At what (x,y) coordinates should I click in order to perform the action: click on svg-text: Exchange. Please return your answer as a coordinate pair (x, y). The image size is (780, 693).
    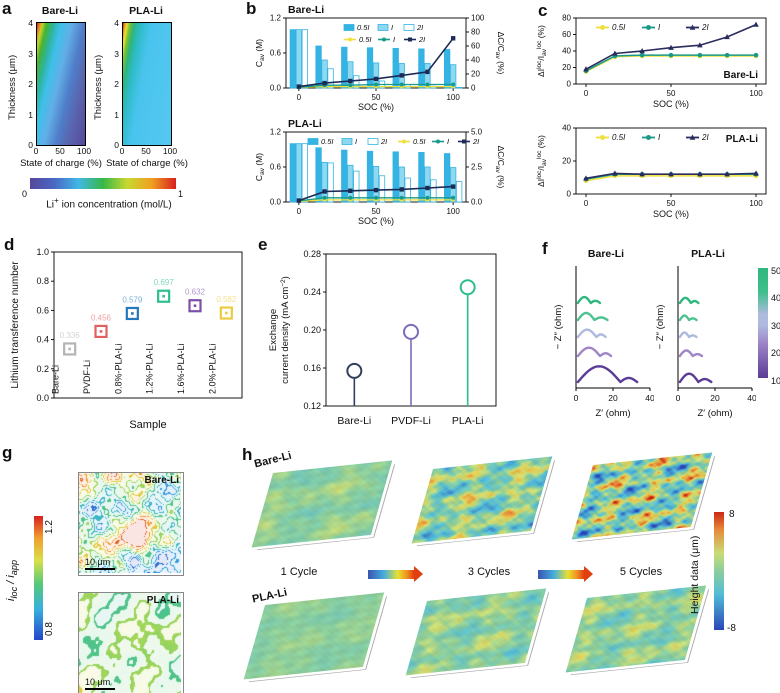
    Looking at the image, I should click on (273, 330).